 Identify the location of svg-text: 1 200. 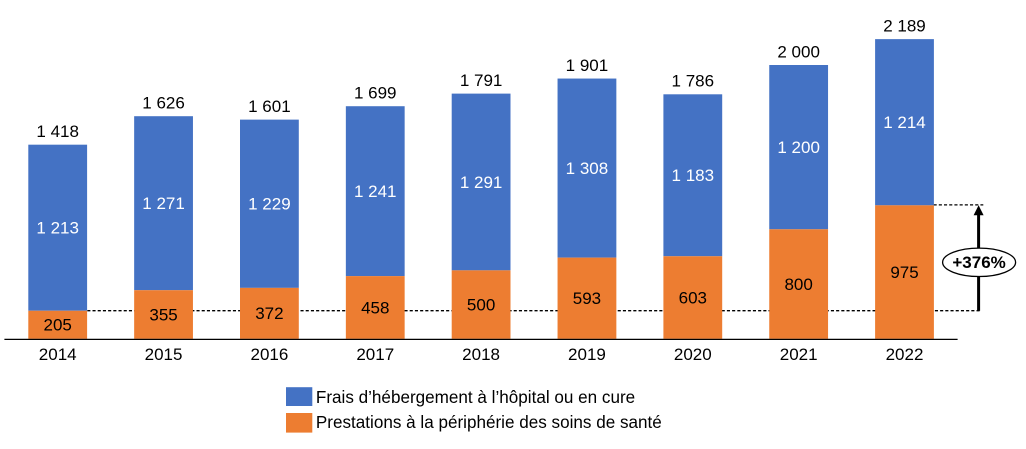
(798, 147).